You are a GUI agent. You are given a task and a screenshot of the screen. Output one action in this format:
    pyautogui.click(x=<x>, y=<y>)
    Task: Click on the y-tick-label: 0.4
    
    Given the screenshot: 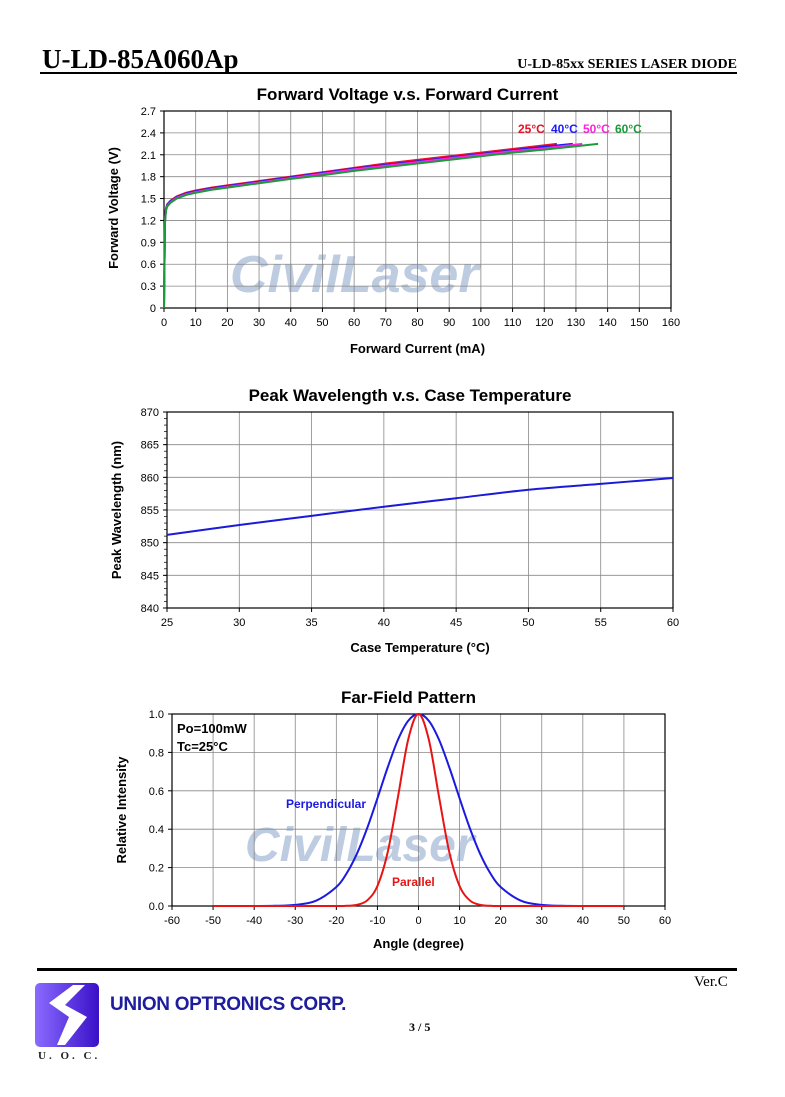 What is the action you would take?
    pyautogui.click(x=156, y=830)
    